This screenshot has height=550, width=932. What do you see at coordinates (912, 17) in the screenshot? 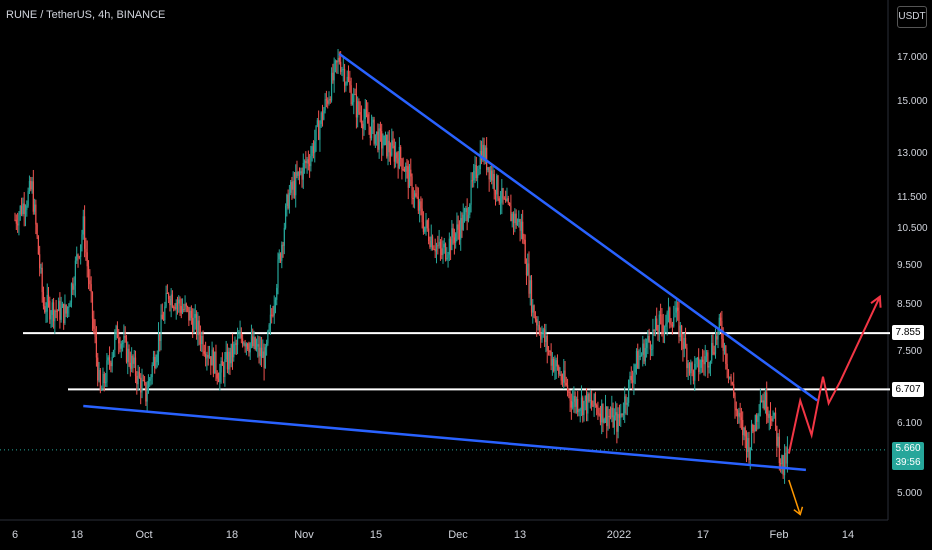
I see `currency-button: USDT` at bounding box center [912, 17].